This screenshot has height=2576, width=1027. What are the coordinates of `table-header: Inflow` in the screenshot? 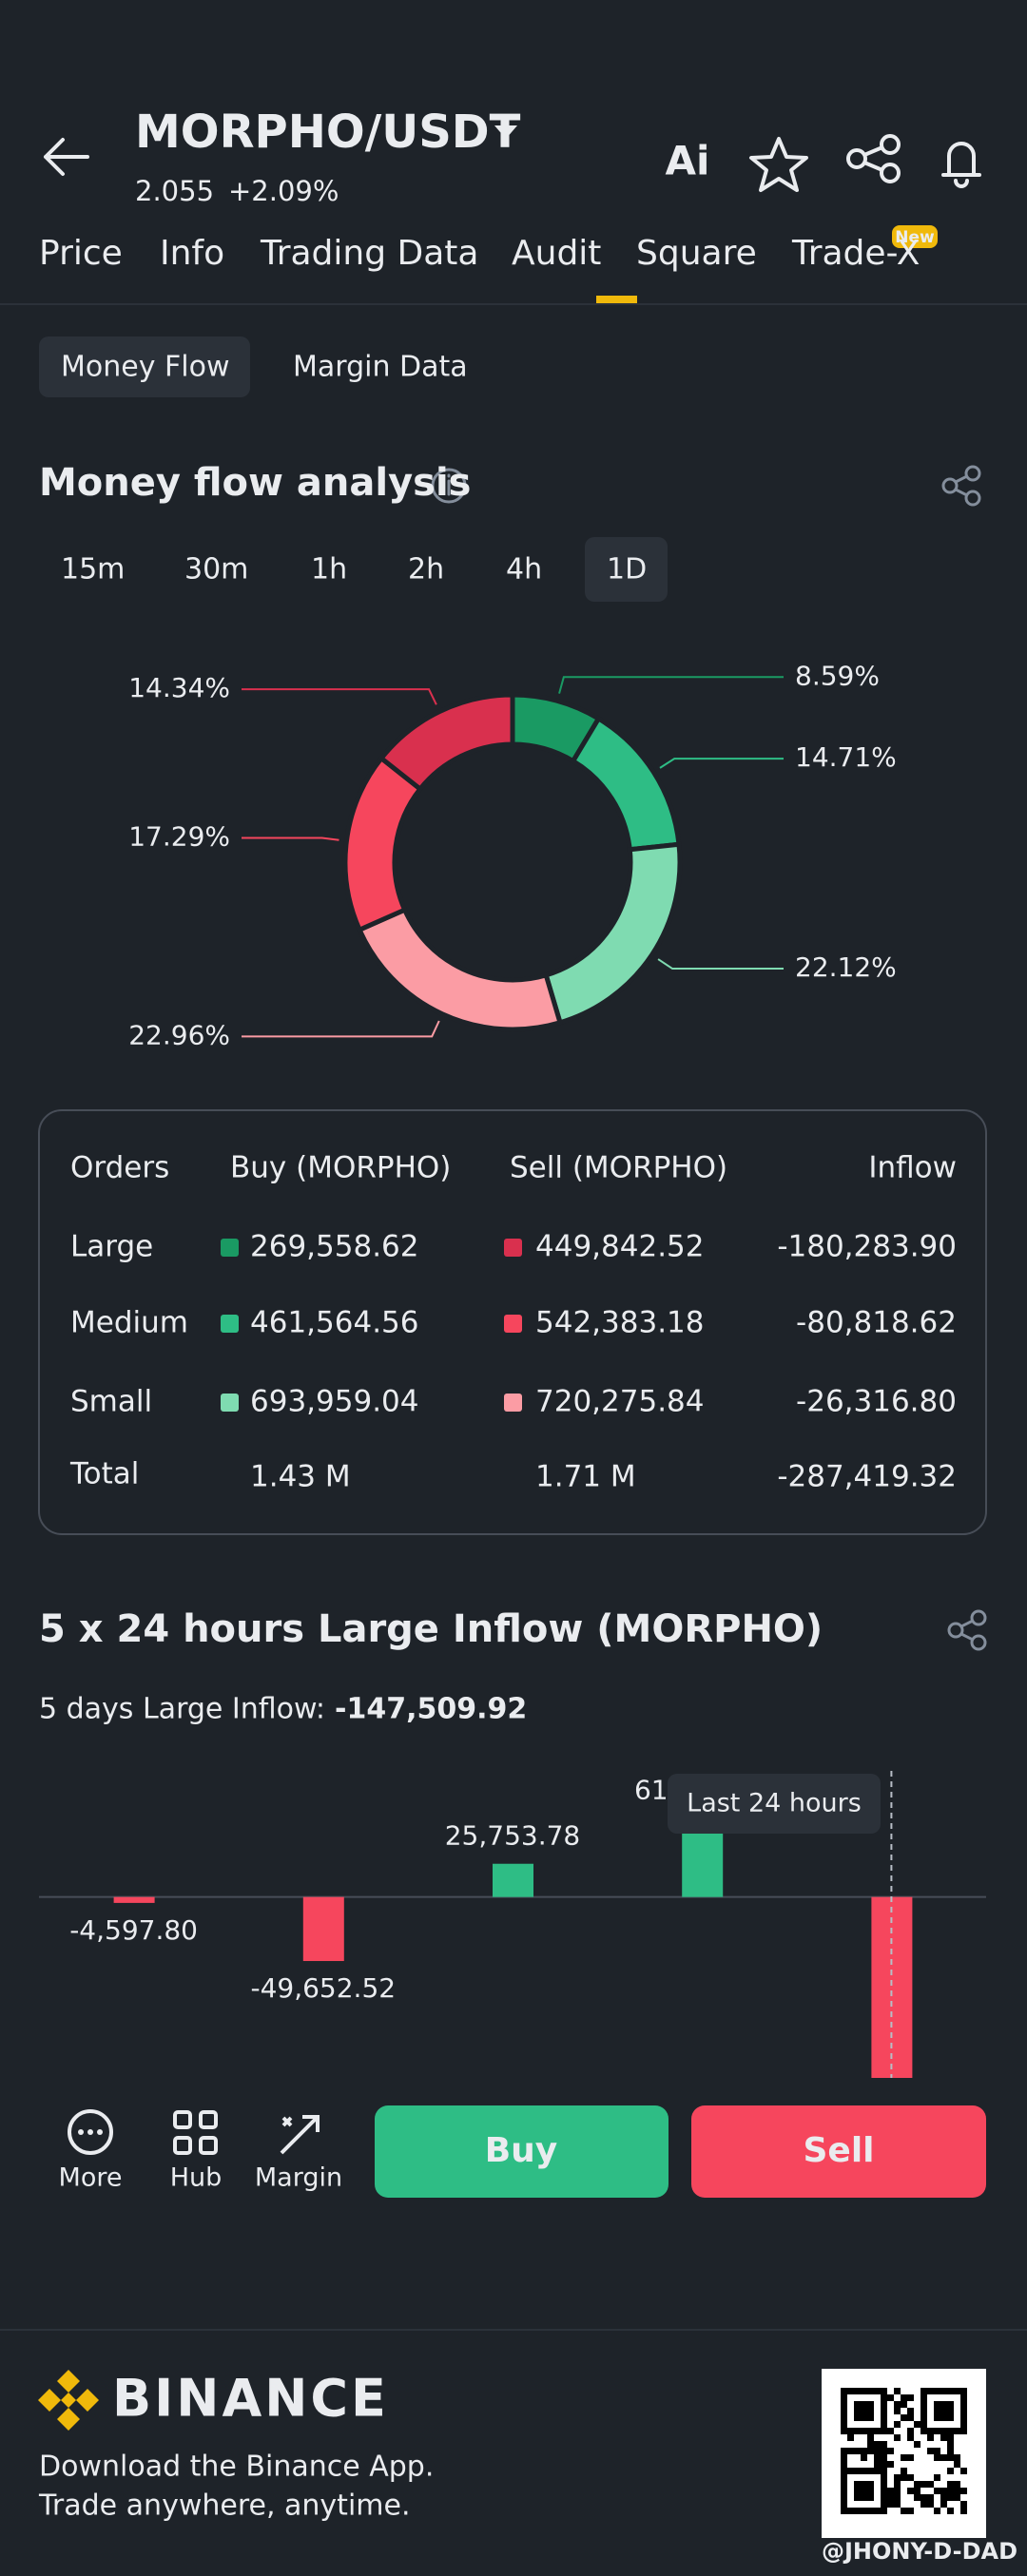 It's located at (912, 1168).